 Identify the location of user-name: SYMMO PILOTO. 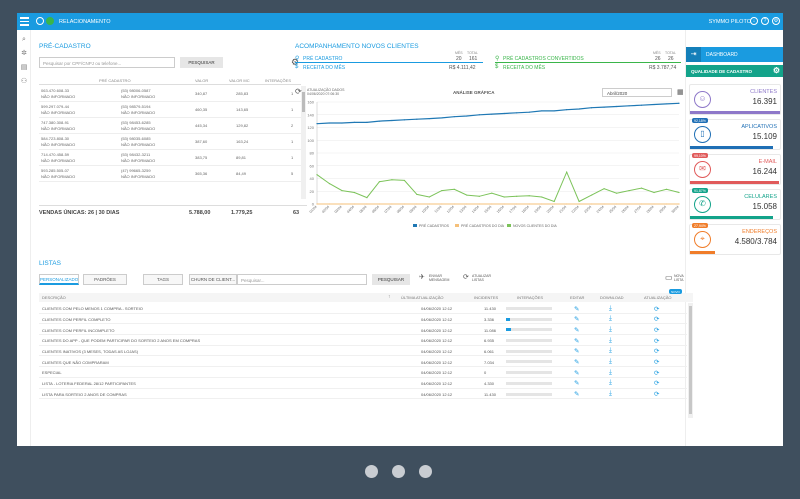
(729, 21).